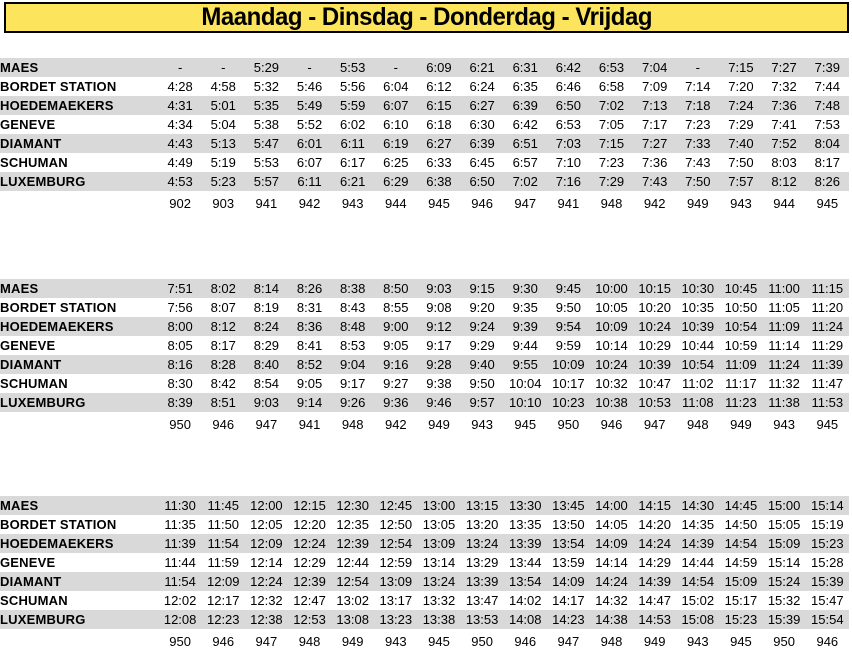 This screenshot has height=662, width=852. Describe the element at coordinates (568, 524) in the screenshot. I see `time-cell: 13:50` at that location.